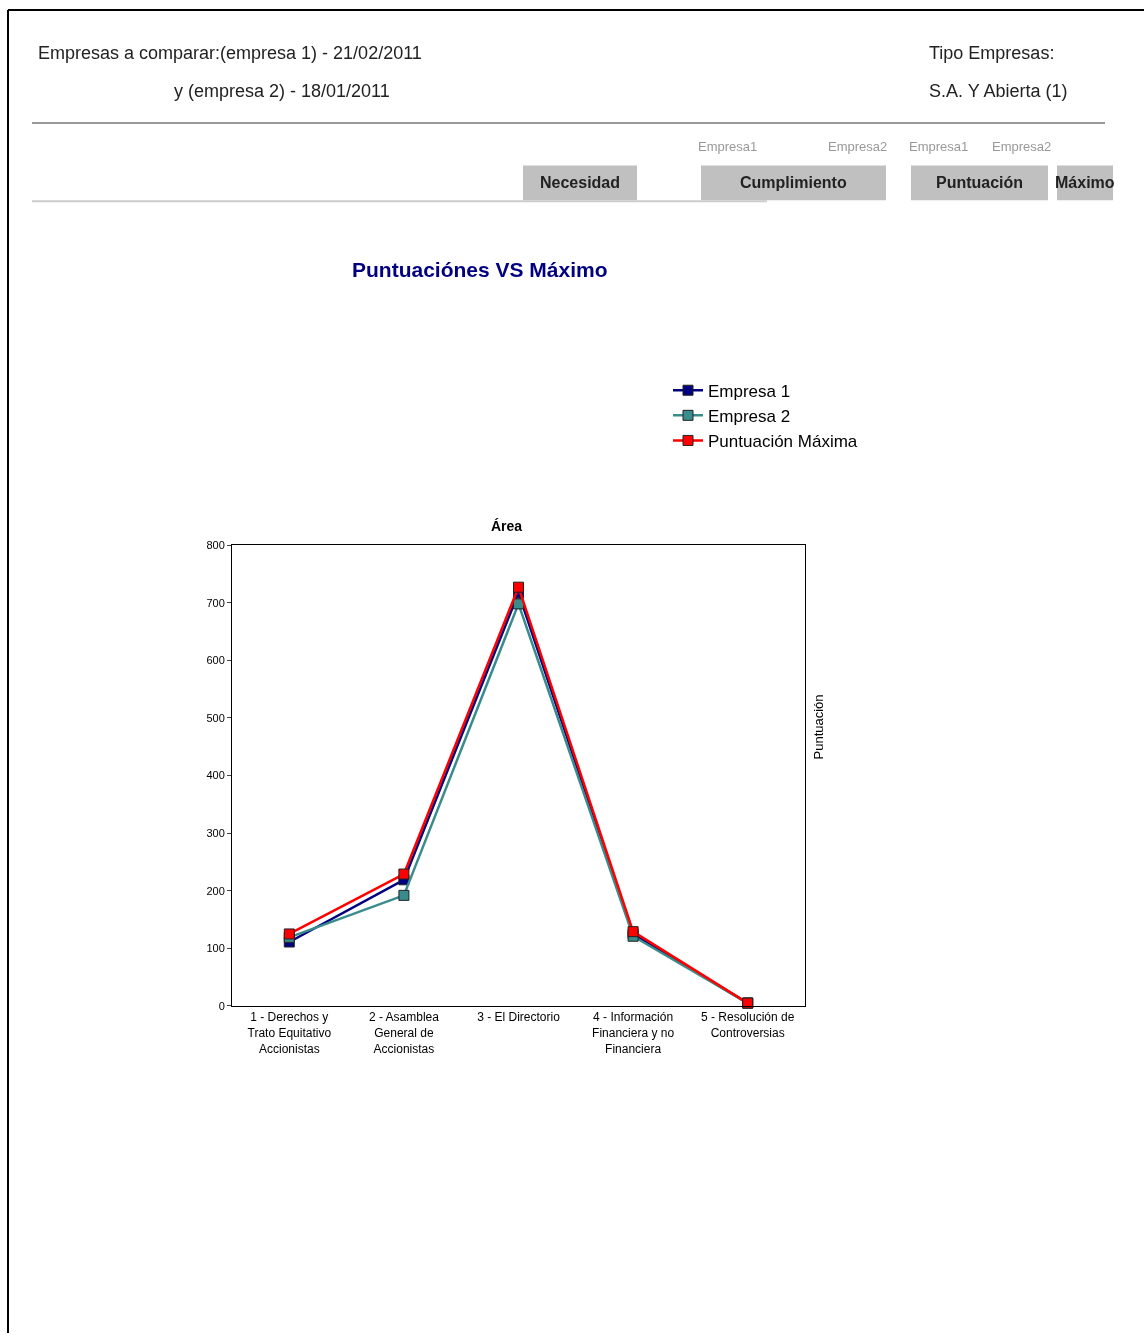  Describe the element at coordinates (1085, 182) in the screenshot. I see `text: Máximo` at that location.